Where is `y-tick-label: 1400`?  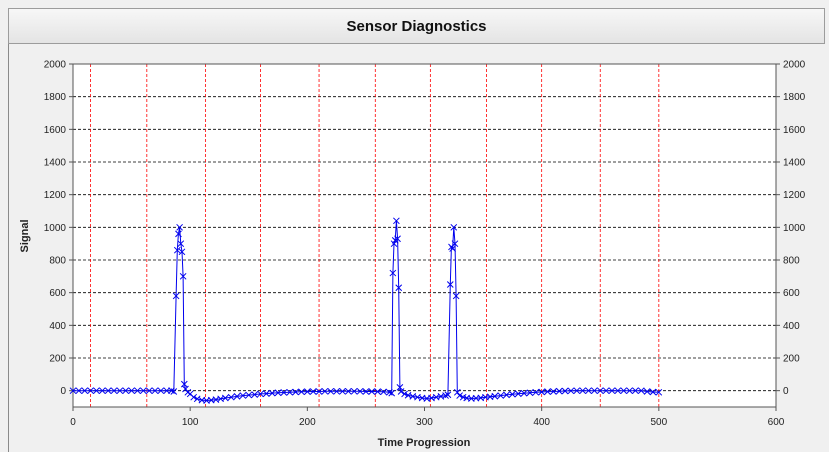
y-tick-label: 1400 is located at coordinates (55, 163).